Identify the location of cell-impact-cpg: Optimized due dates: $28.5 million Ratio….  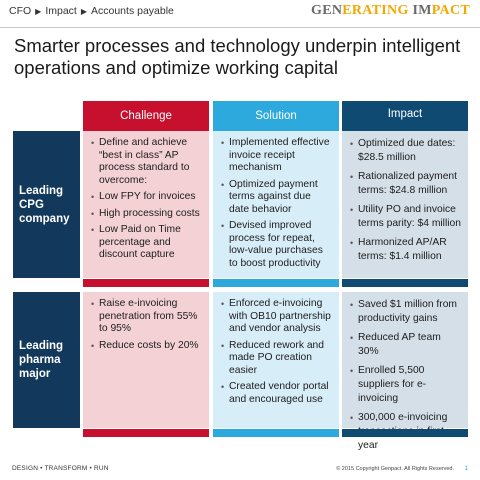
(405, 204).